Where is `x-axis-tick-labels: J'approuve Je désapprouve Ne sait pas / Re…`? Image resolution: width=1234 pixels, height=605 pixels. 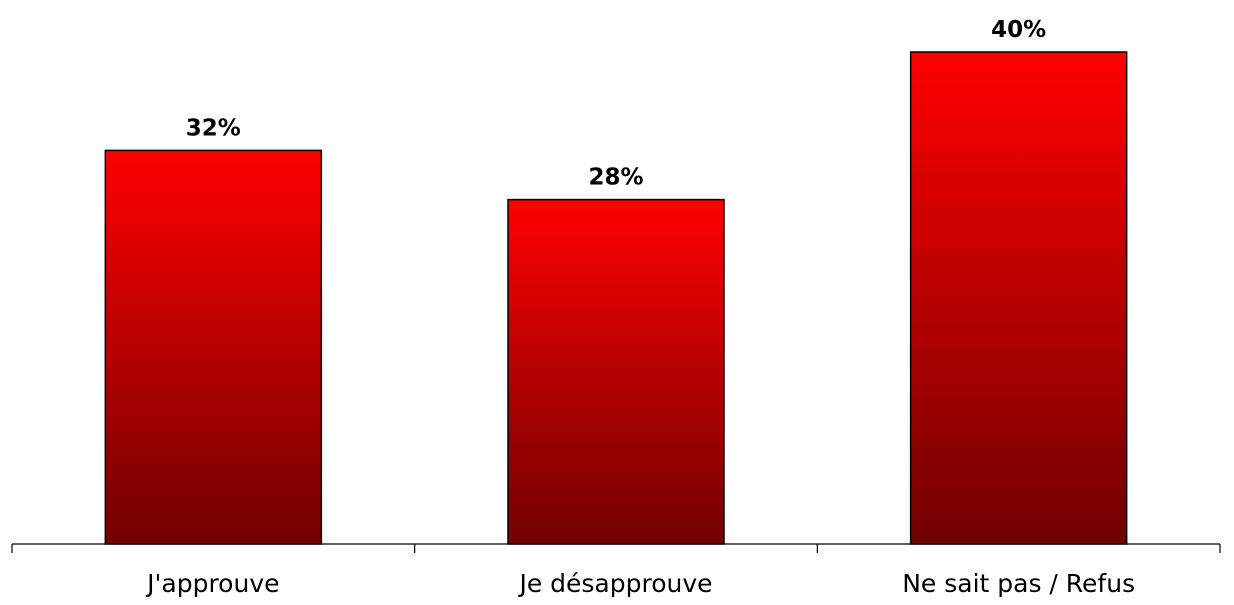
x-axis-tick-labels: J'approuve Je désapprouve Ne sait pas / Re… is located at coordinates (640, 583).